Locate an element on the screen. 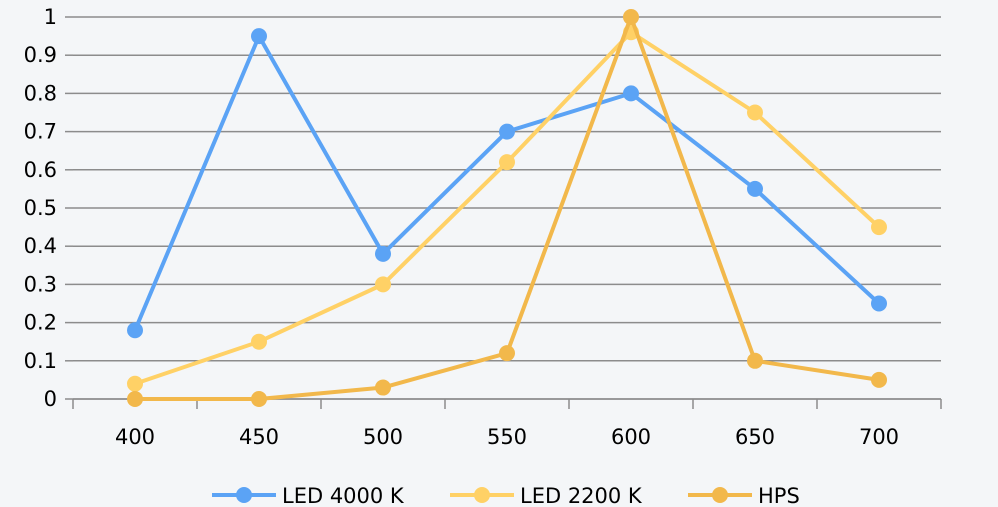 This screenshot has width=998, height=507. y-tick-label: 1 is located at coordinates (50, 17).